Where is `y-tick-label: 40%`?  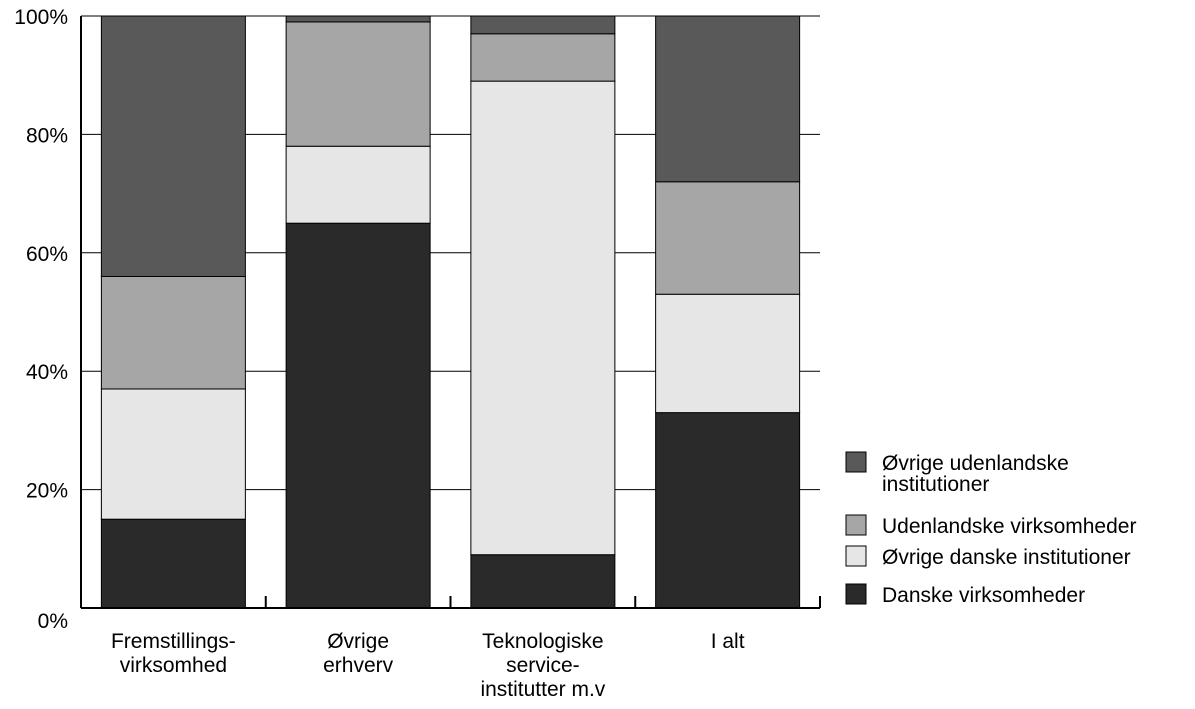 y-tick-label: 40% is located at coordinates (47, 372).